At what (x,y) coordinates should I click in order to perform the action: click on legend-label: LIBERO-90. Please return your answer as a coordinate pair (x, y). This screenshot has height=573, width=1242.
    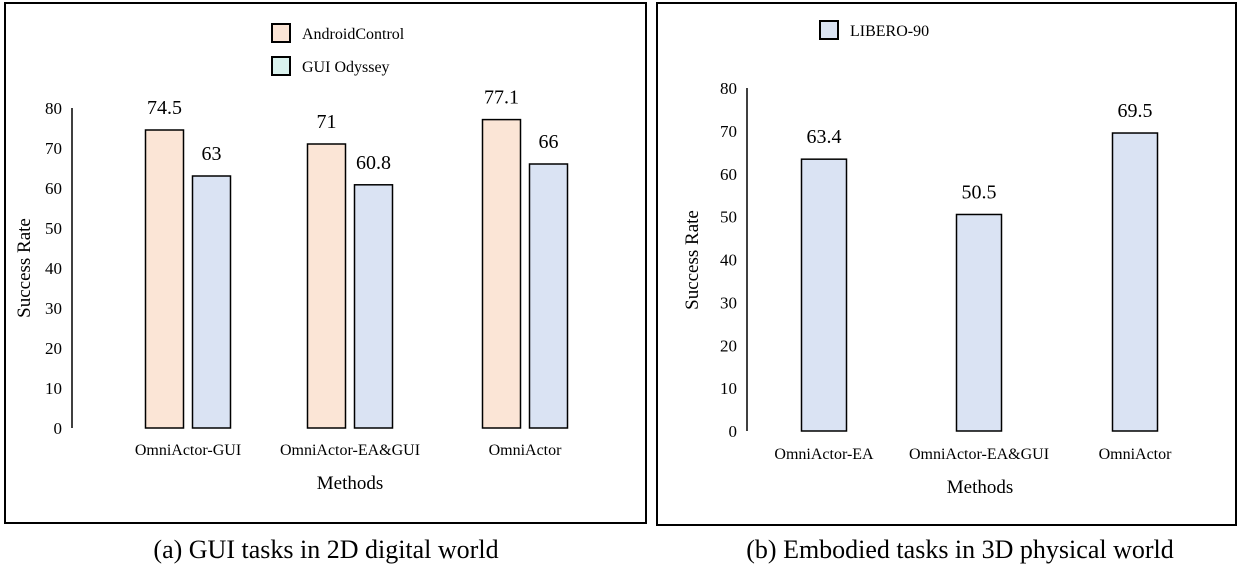
    Looking at the image, I should click on (889, 31).